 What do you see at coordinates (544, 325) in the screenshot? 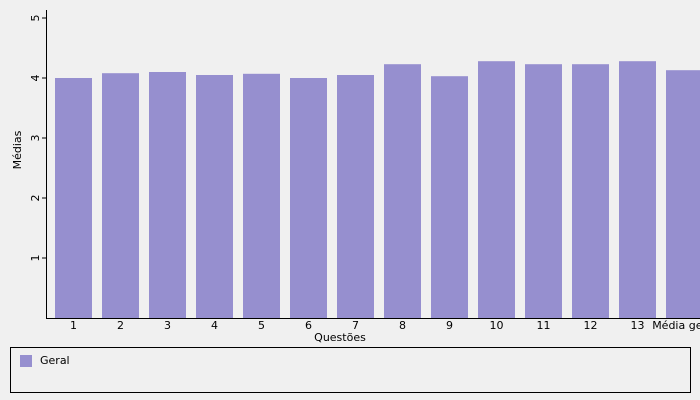
I see `x-tick-label: 11` at bounding box center [544, 325].